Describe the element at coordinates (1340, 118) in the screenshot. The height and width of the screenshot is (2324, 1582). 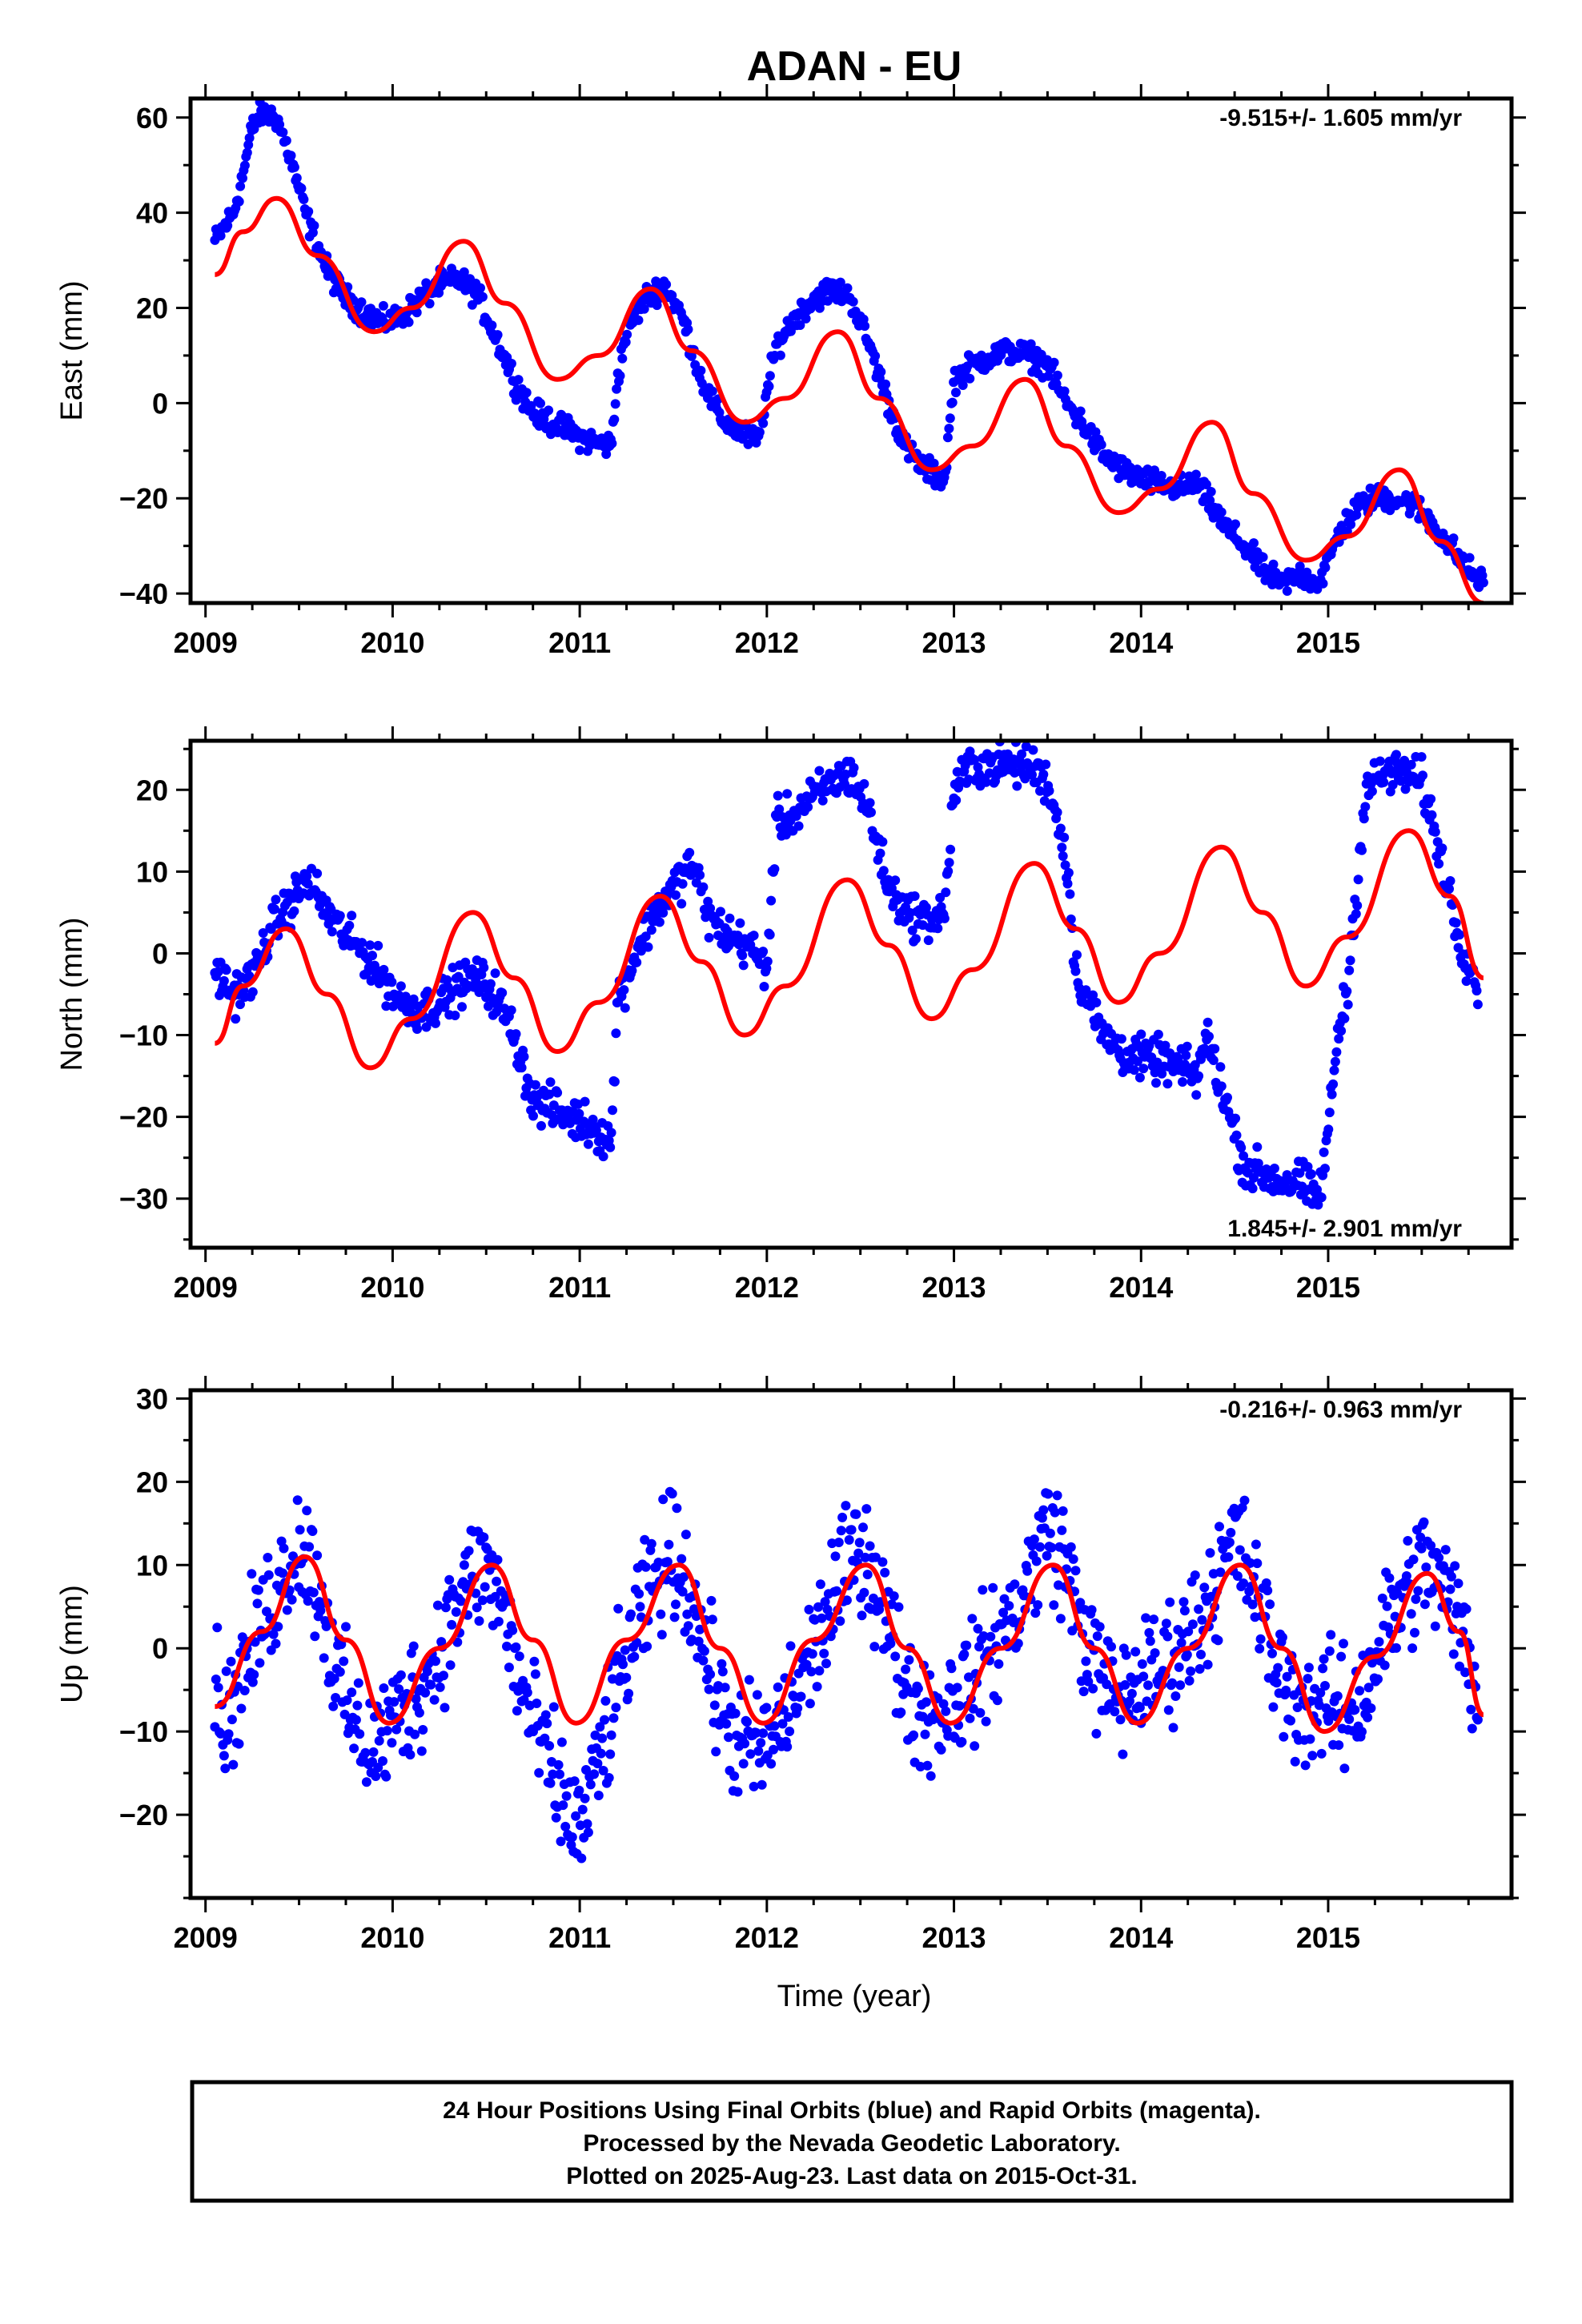
I see `rate-annotation: -9.515+/- 1.605 mm/yr` at that location.